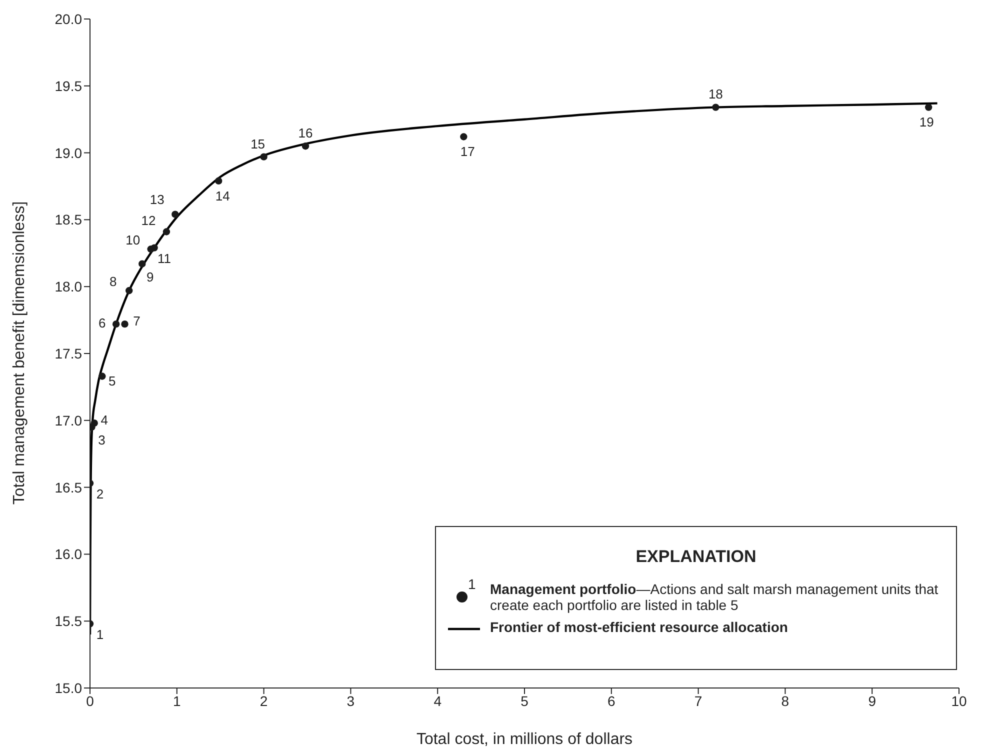  I want to click on x-tick-label: 3, so click(350, 700).